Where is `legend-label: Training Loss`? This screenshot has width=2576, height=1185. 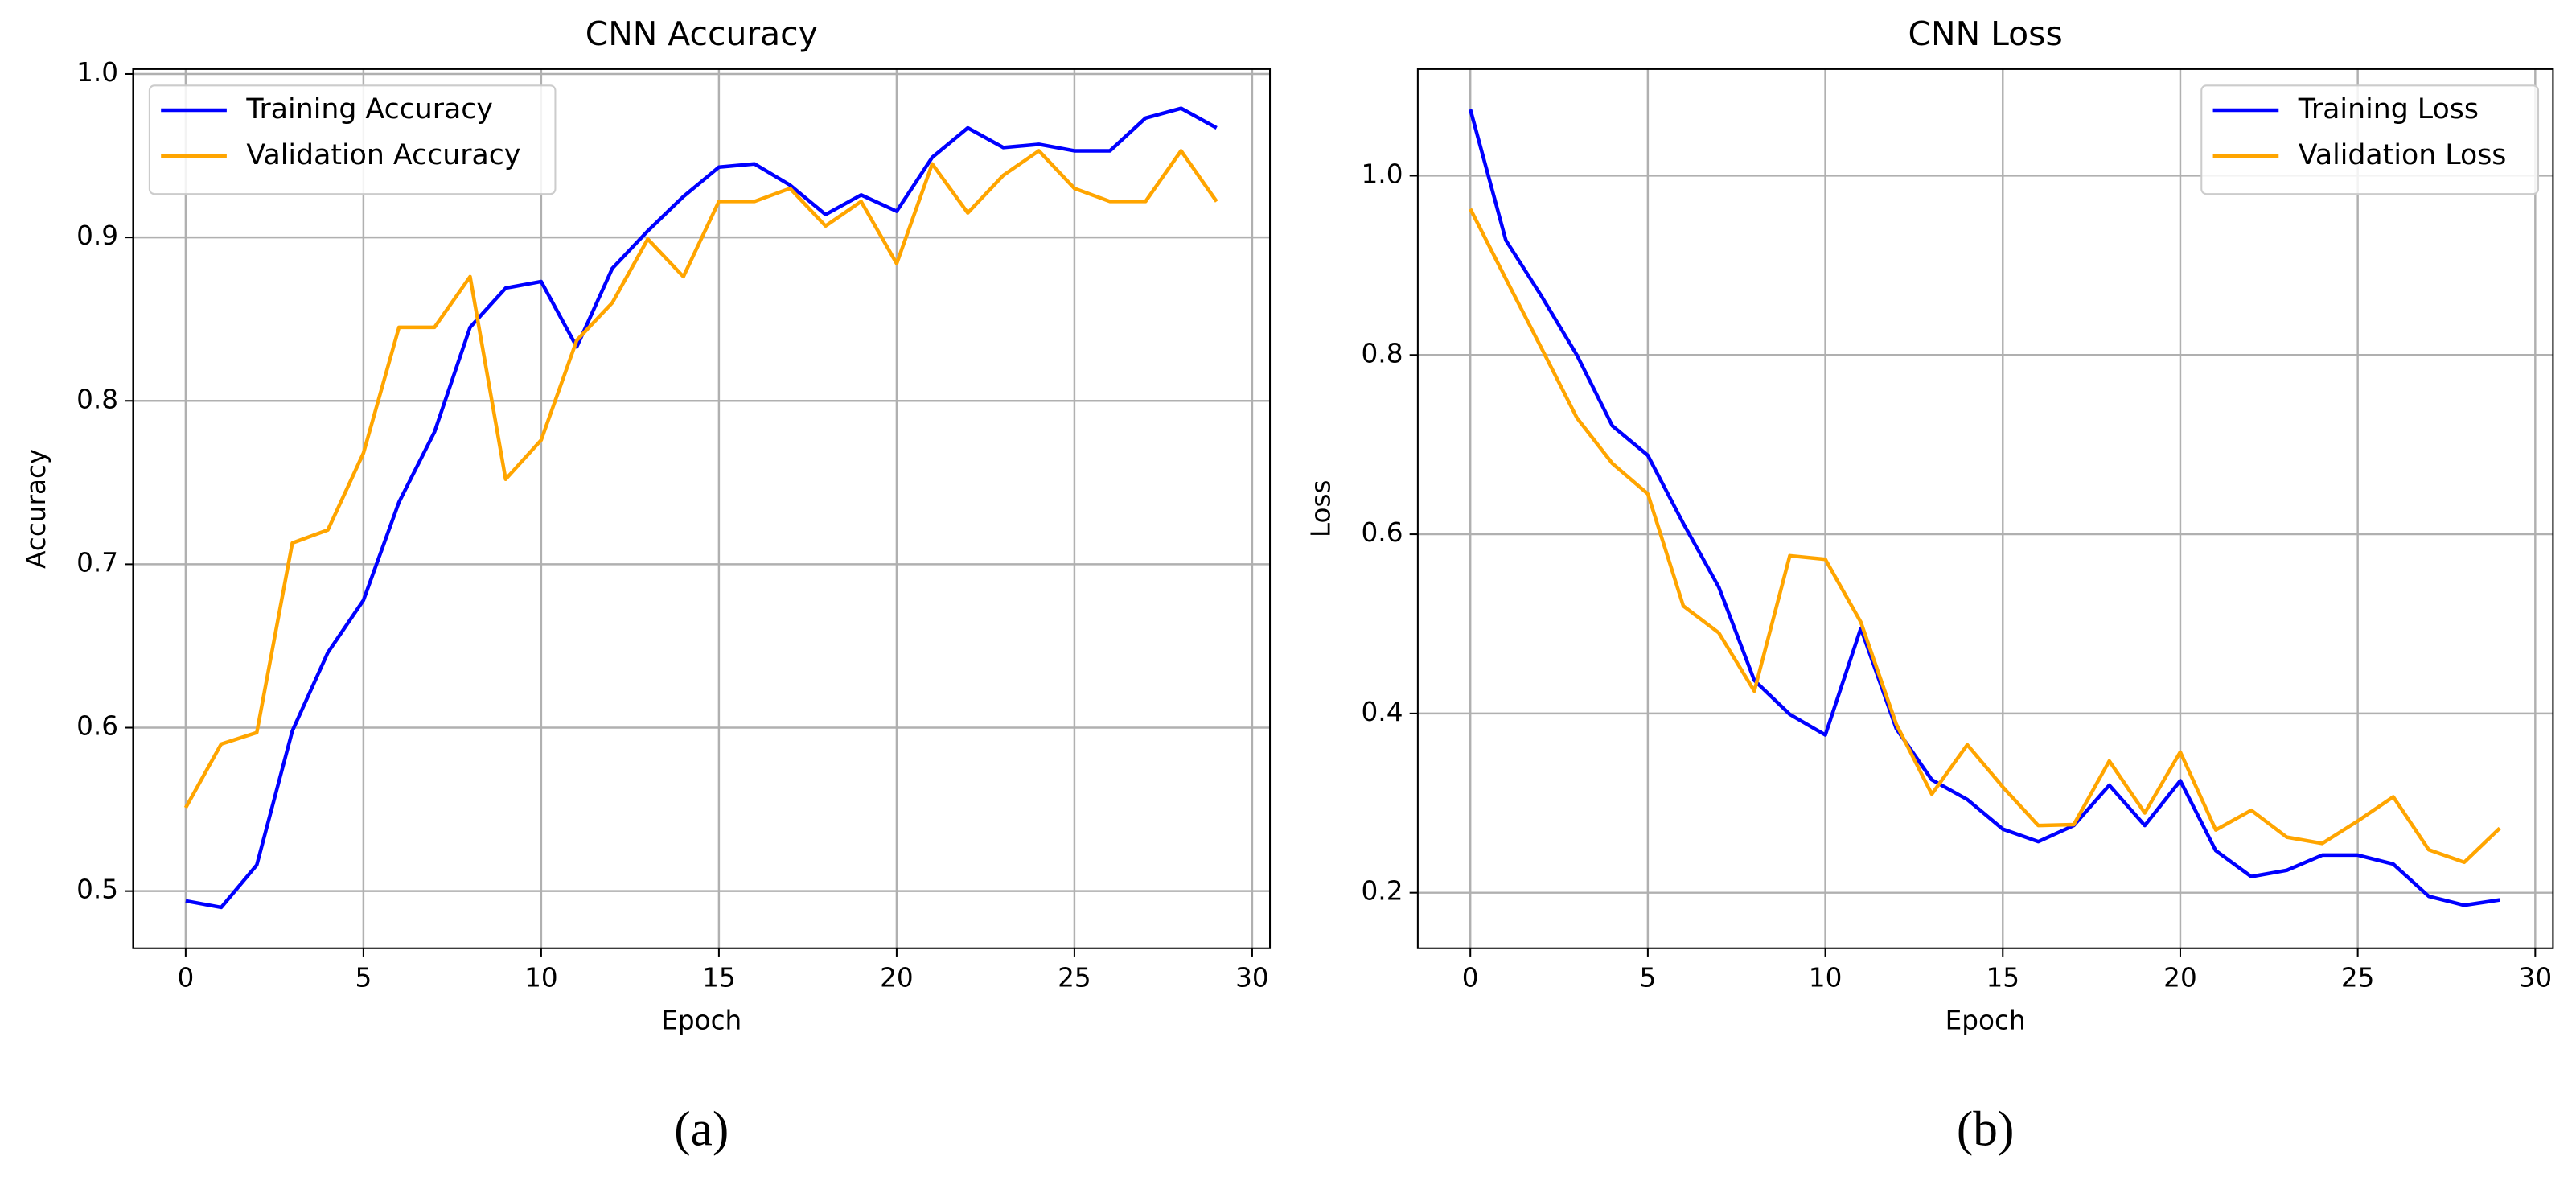 legend-label: Training Loss is located at coordinates (2388, 109).